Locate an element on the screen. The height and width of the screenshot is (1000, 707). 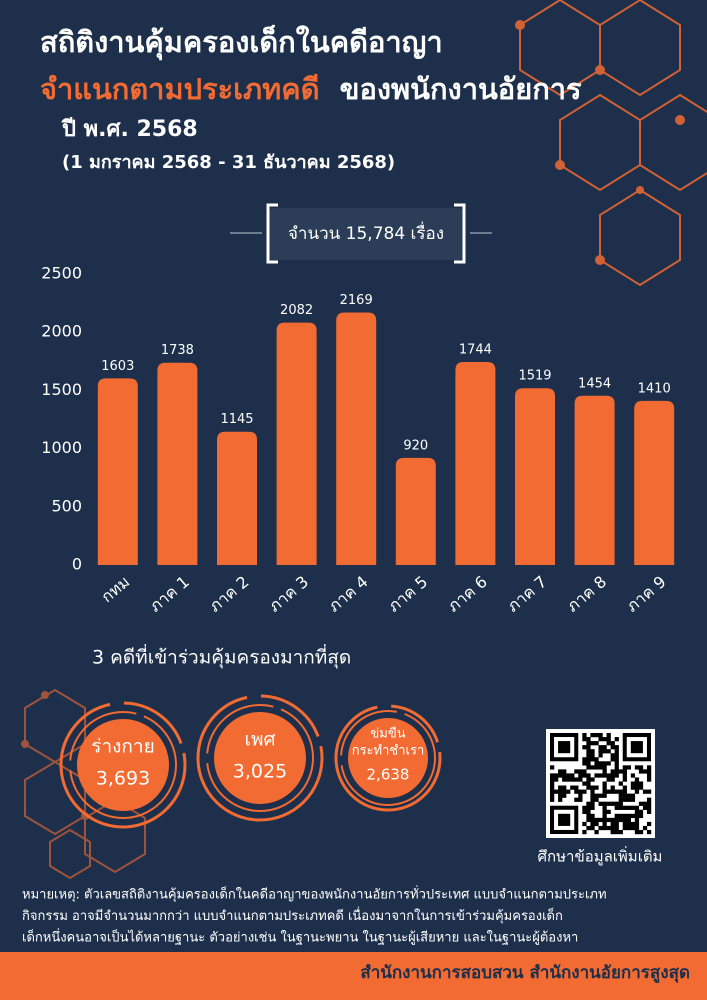
brackets is located at coordinates (366, 233).